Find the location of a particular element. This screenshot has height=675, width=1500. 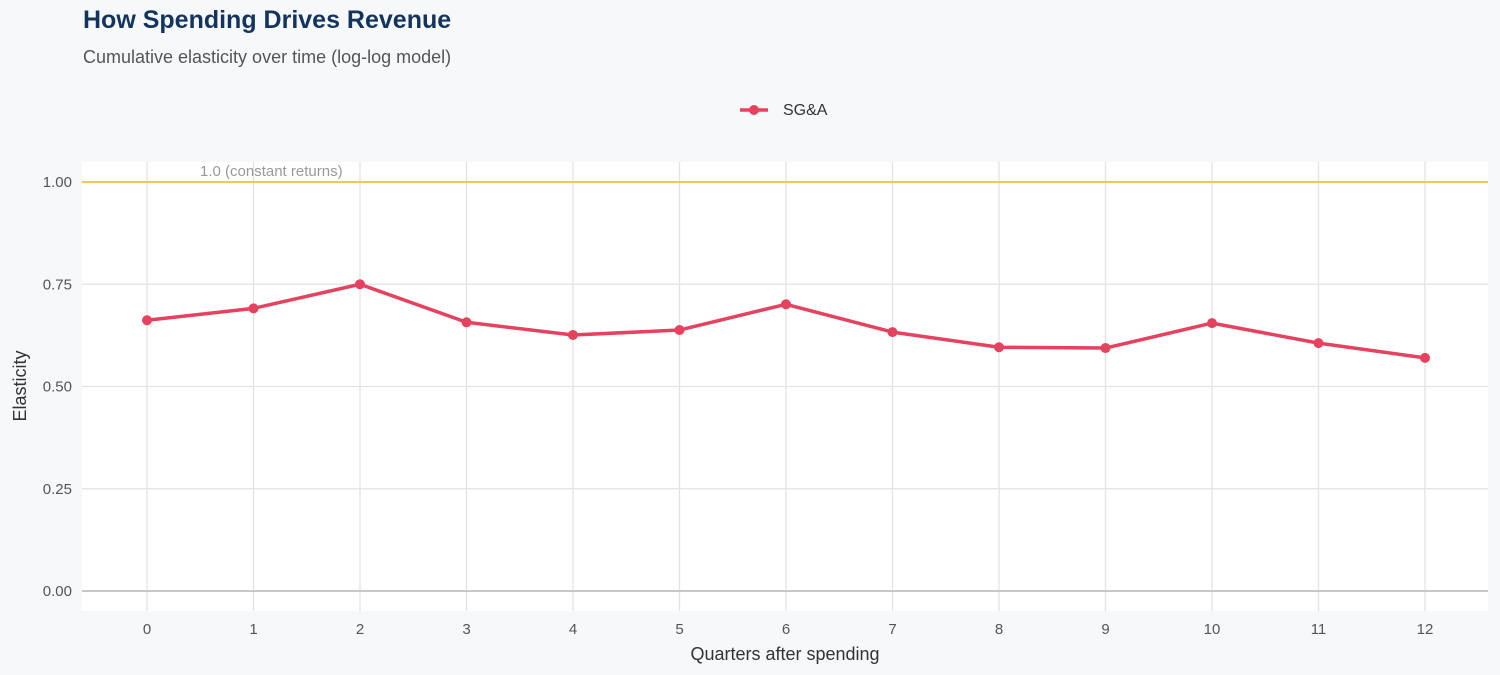

x-tick-label: 4 is located at coordinates (573, 629).